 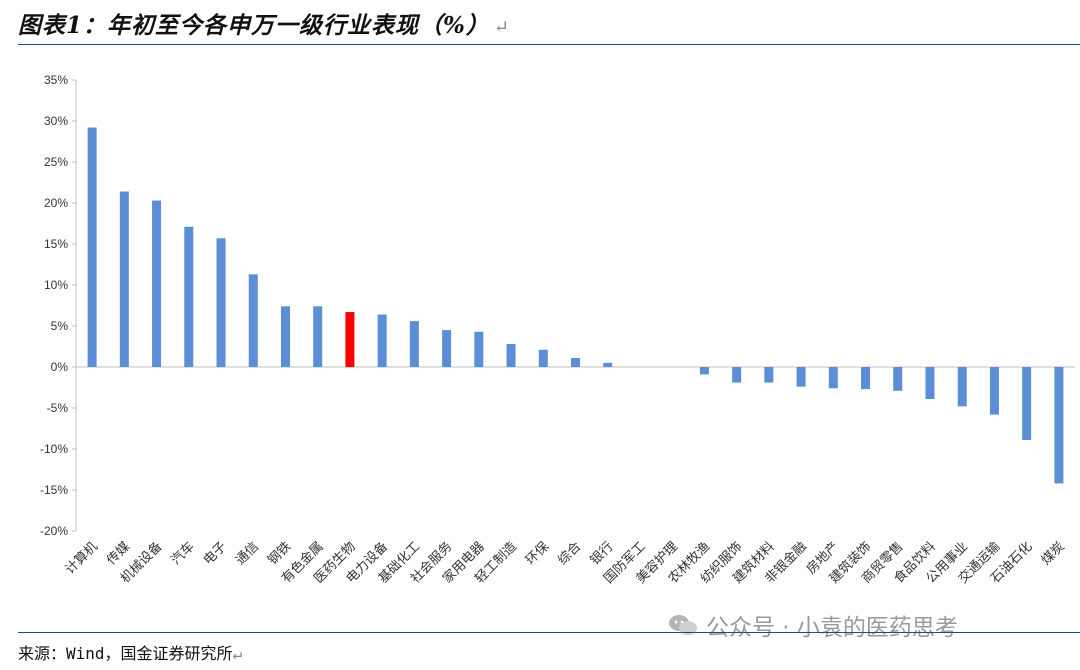 What do you see at coordinates (549, 632) in the screenshot?
I see `footer-divider` at bounding box center [549, 632].